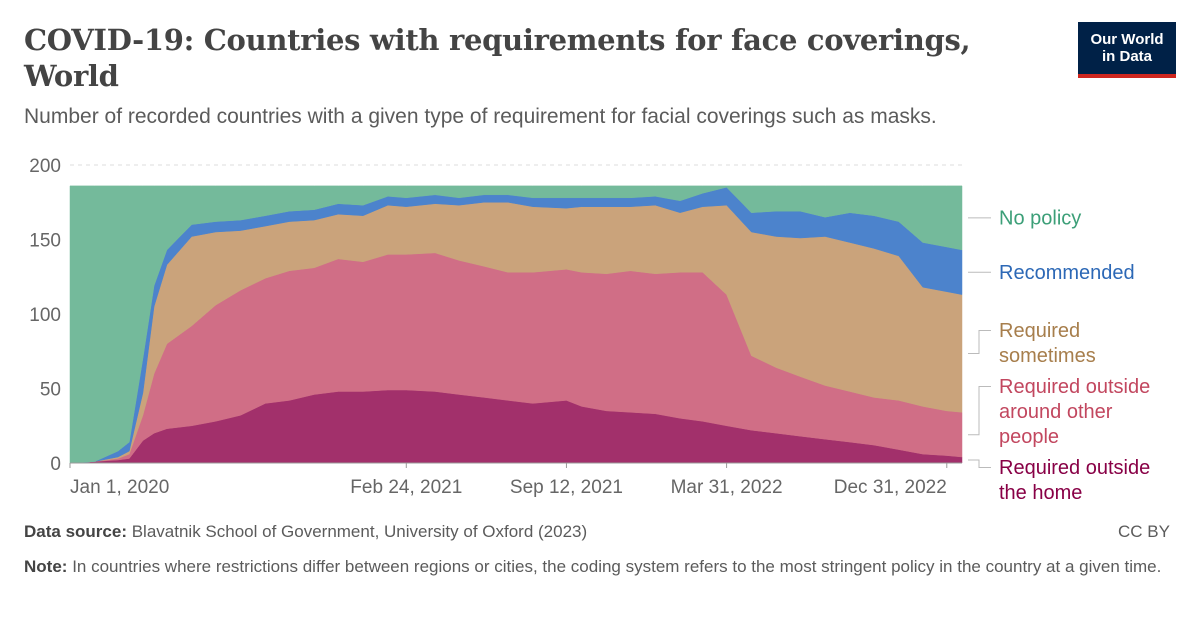 The width and height of the screenshot is (1200, 627). Describe the element at coordinates (45, 241) in the screenshot. I see `y-tick-label-150: 150` at that location.